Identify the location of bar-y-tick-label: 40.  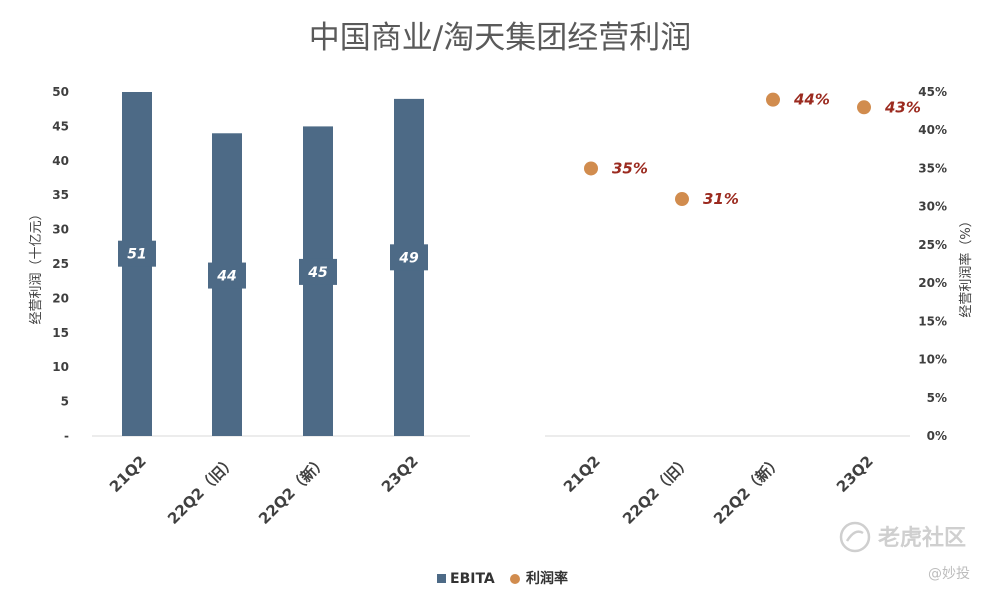
(60, 161).